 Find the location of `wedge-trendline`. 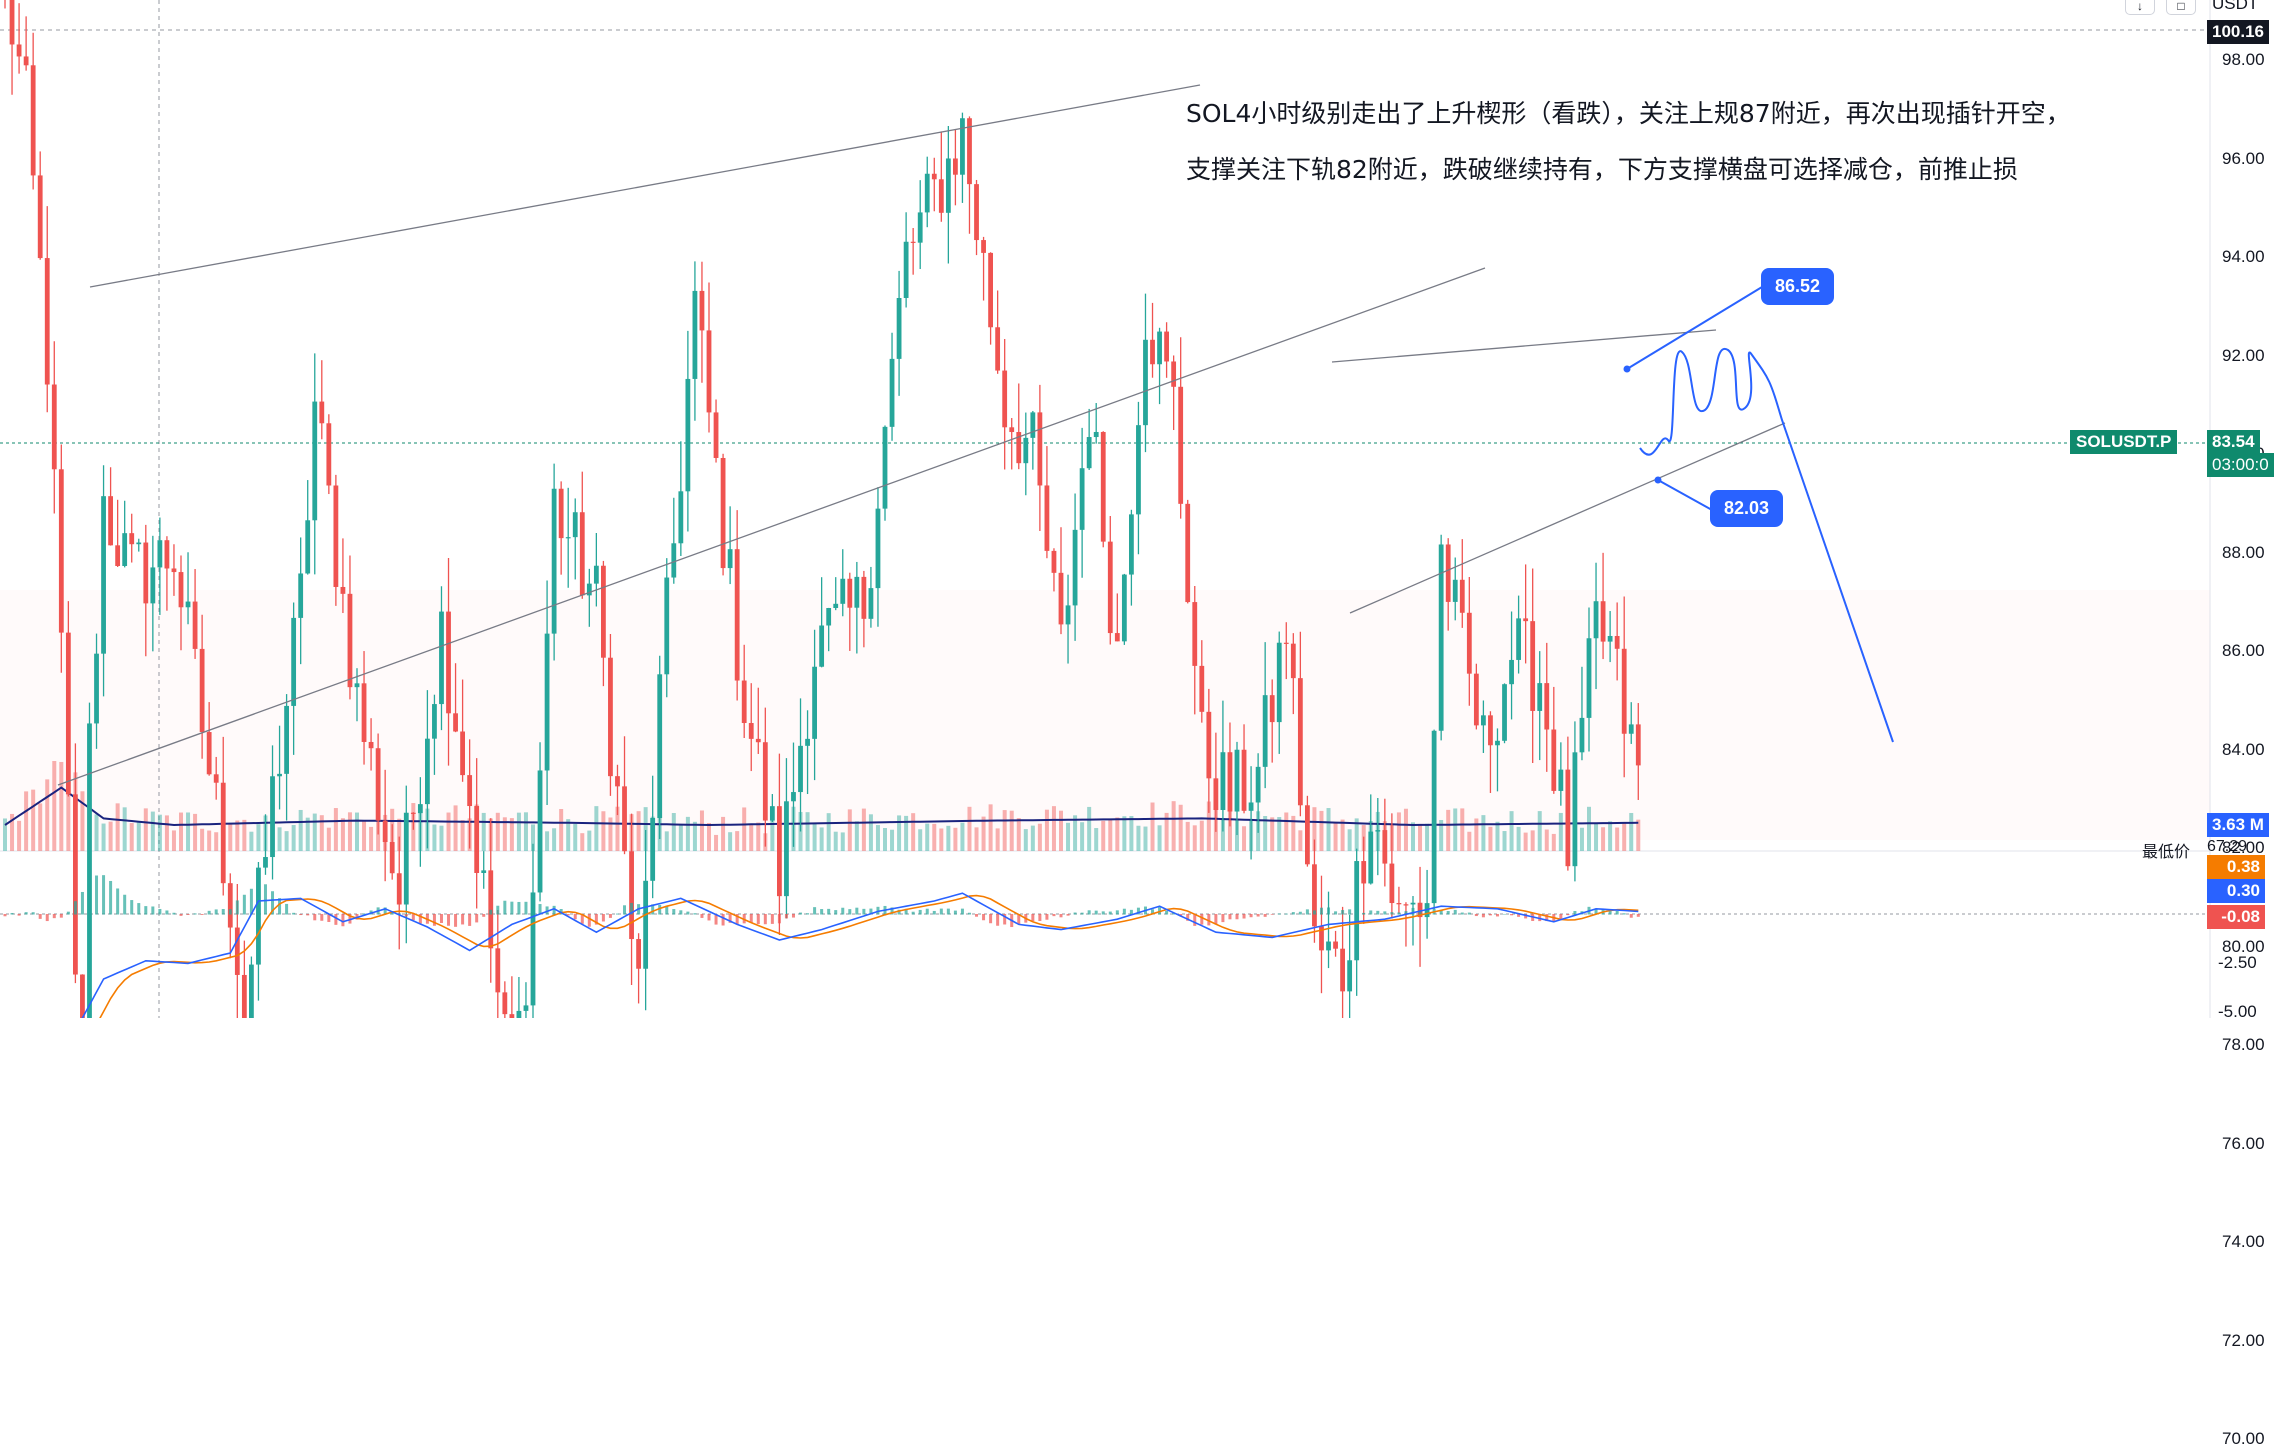

wedge-trendline is located at coordinates (645, 186).